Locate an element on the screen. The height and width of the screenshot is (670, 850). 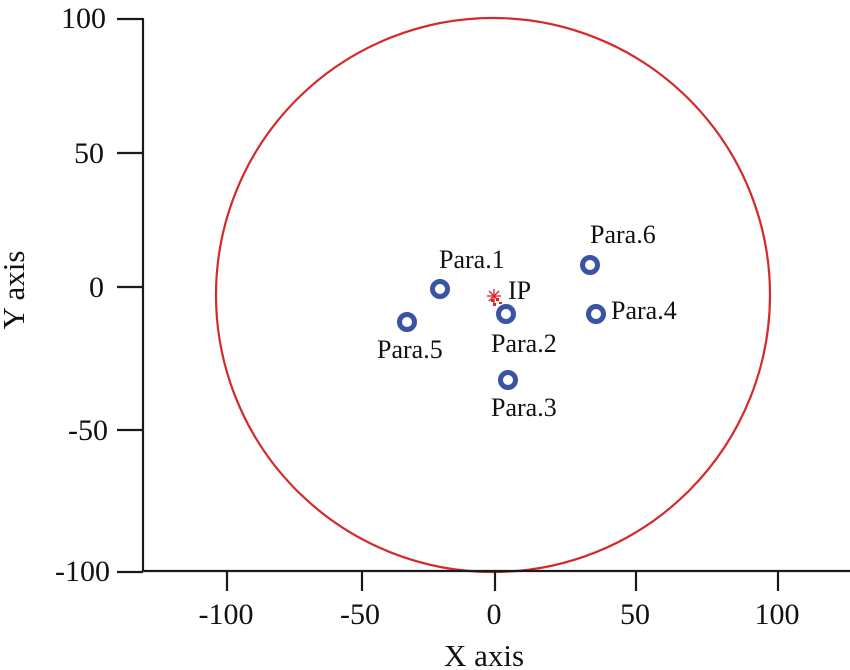
x-tick-label: -50 is located at coordinates (360, 614).